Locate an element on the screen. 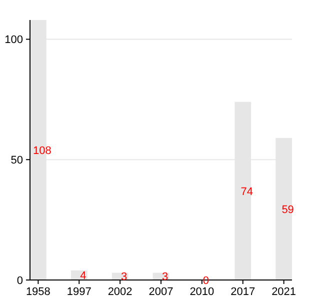  y-tick-label: 0 is located at coordinates (19, 280).